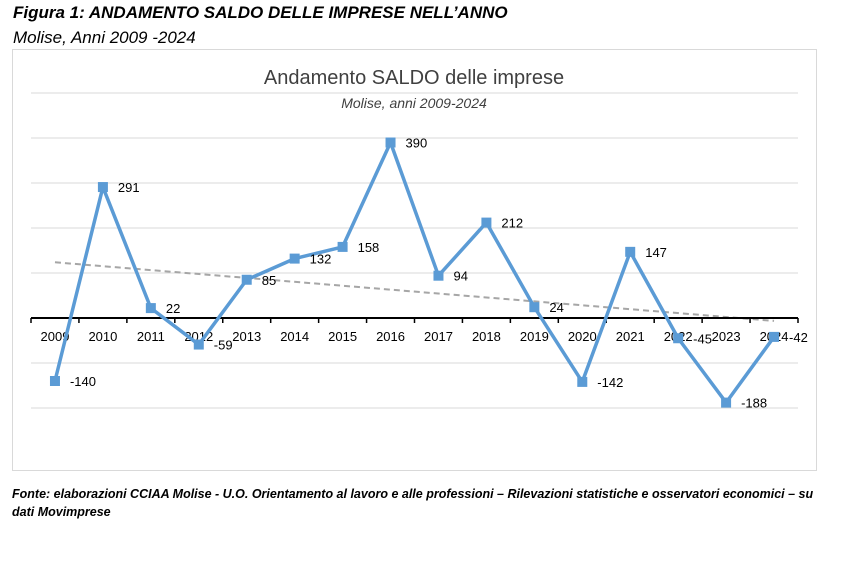 This screenshot has height=586, width=860. What do you see at coordinates (342, 336) in the screenshot?
I see `x-tick-label: 2015` at bounding box center [342, 336].